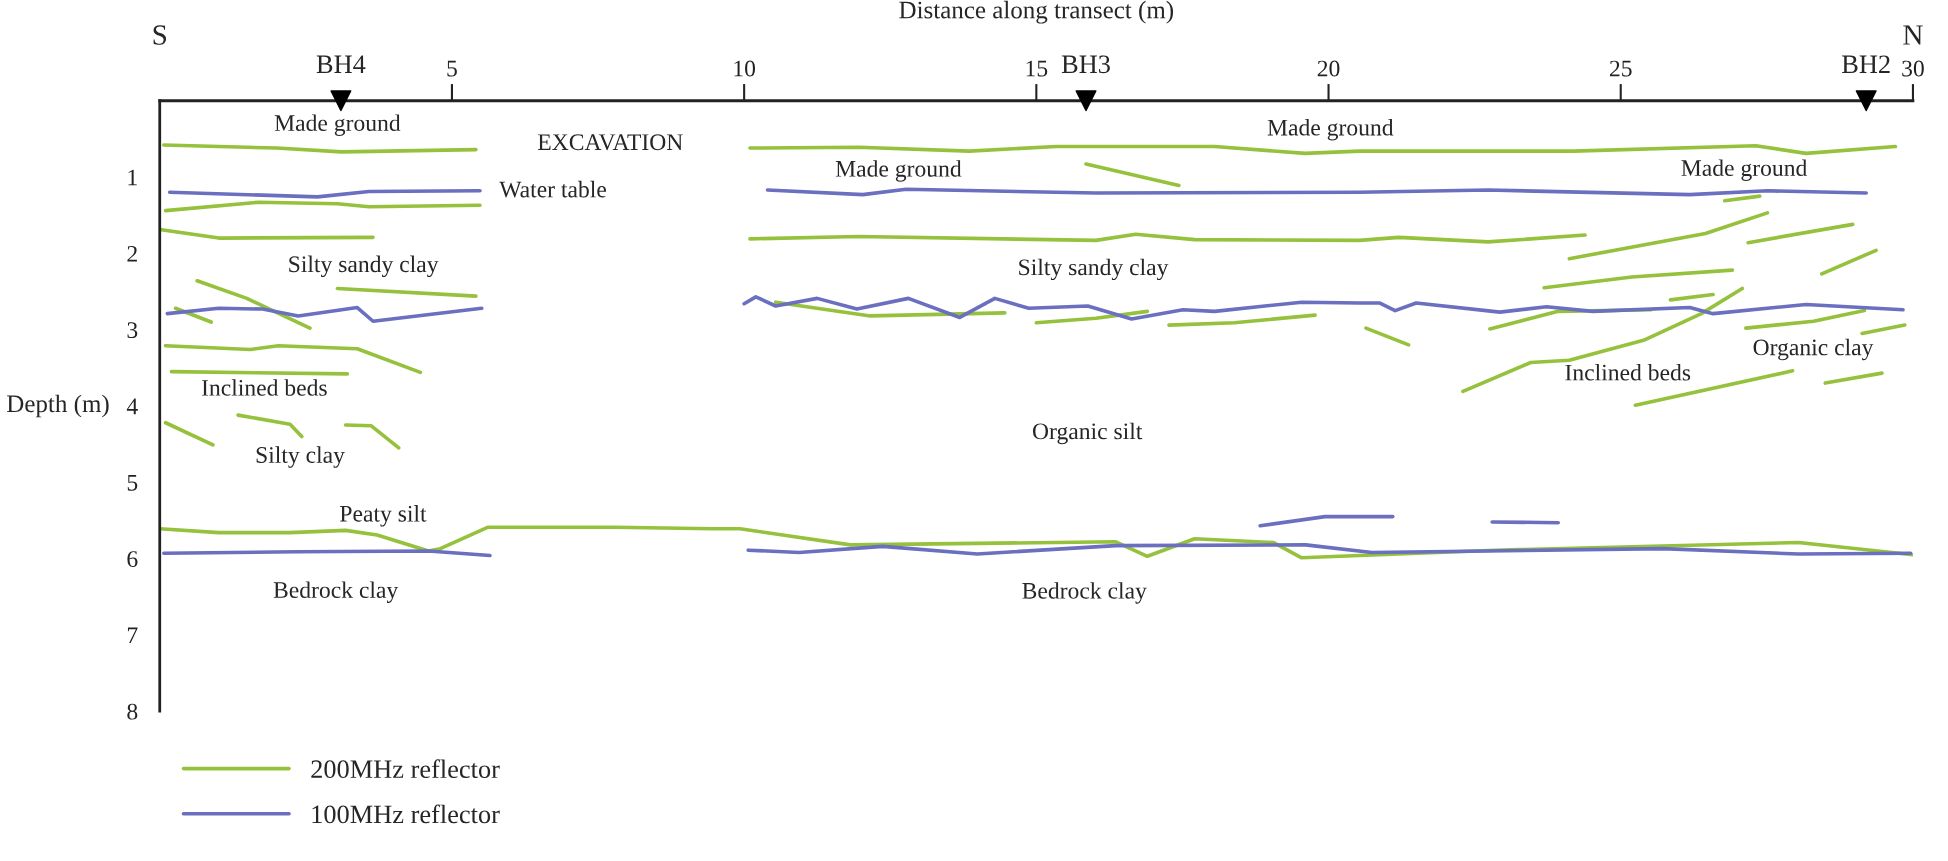 Image resolution: width=1948 pixels, height=861 pixels. What do you see at coordinates (1913, 35) in the screenshot?
I see `text: N` at bounding box center [1913, 35].